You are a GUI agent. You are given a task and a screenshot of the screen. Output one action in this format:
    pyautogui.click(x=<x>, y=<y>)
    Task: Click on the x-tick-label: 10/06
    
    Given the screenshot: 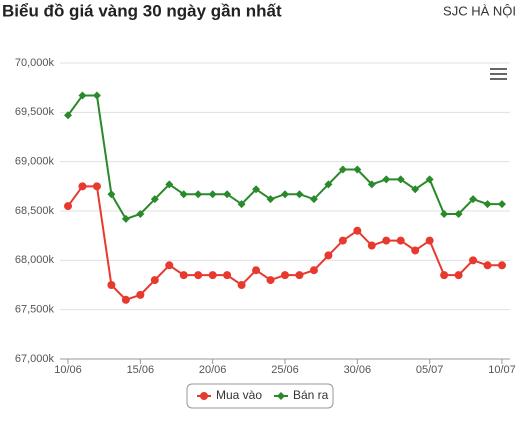 What is the action you would take?
    pyautogui.click(x=68, y=370)
    